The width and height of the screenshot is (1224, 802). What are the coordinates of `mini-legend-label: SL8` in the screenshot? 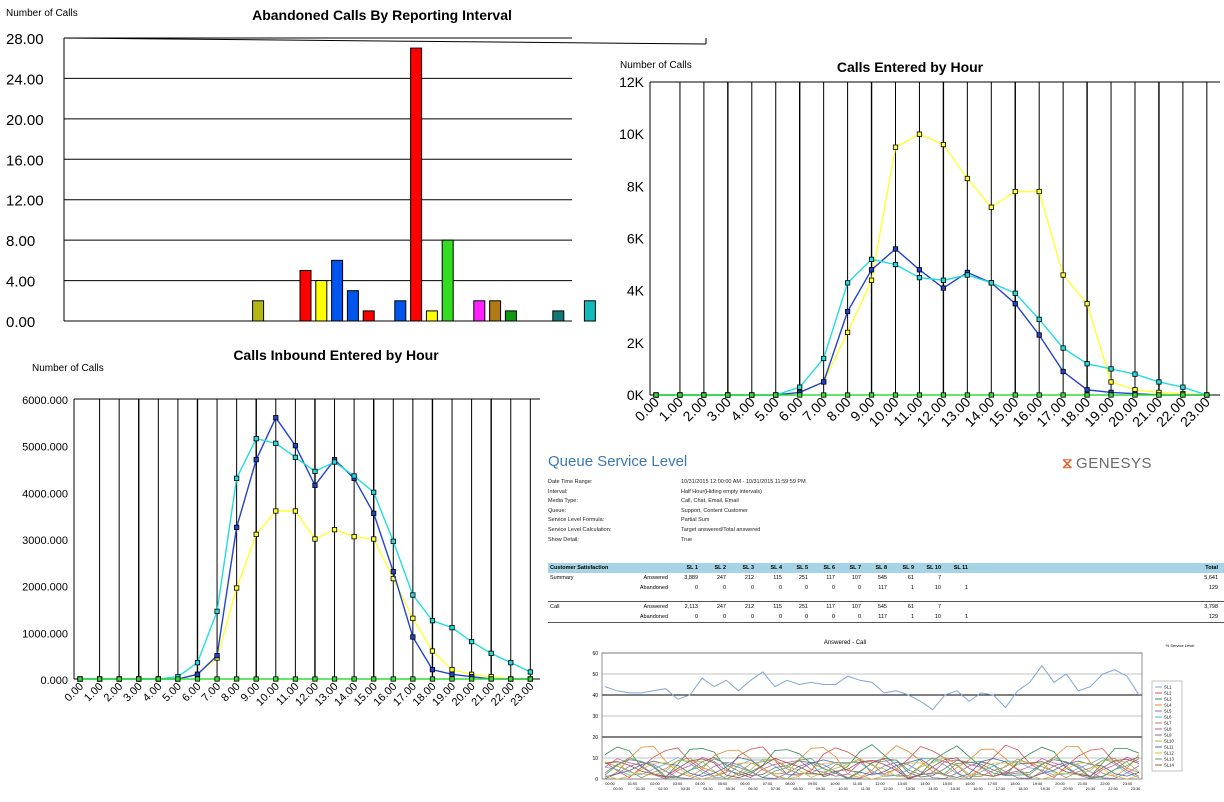 It's located at (1168, 729).